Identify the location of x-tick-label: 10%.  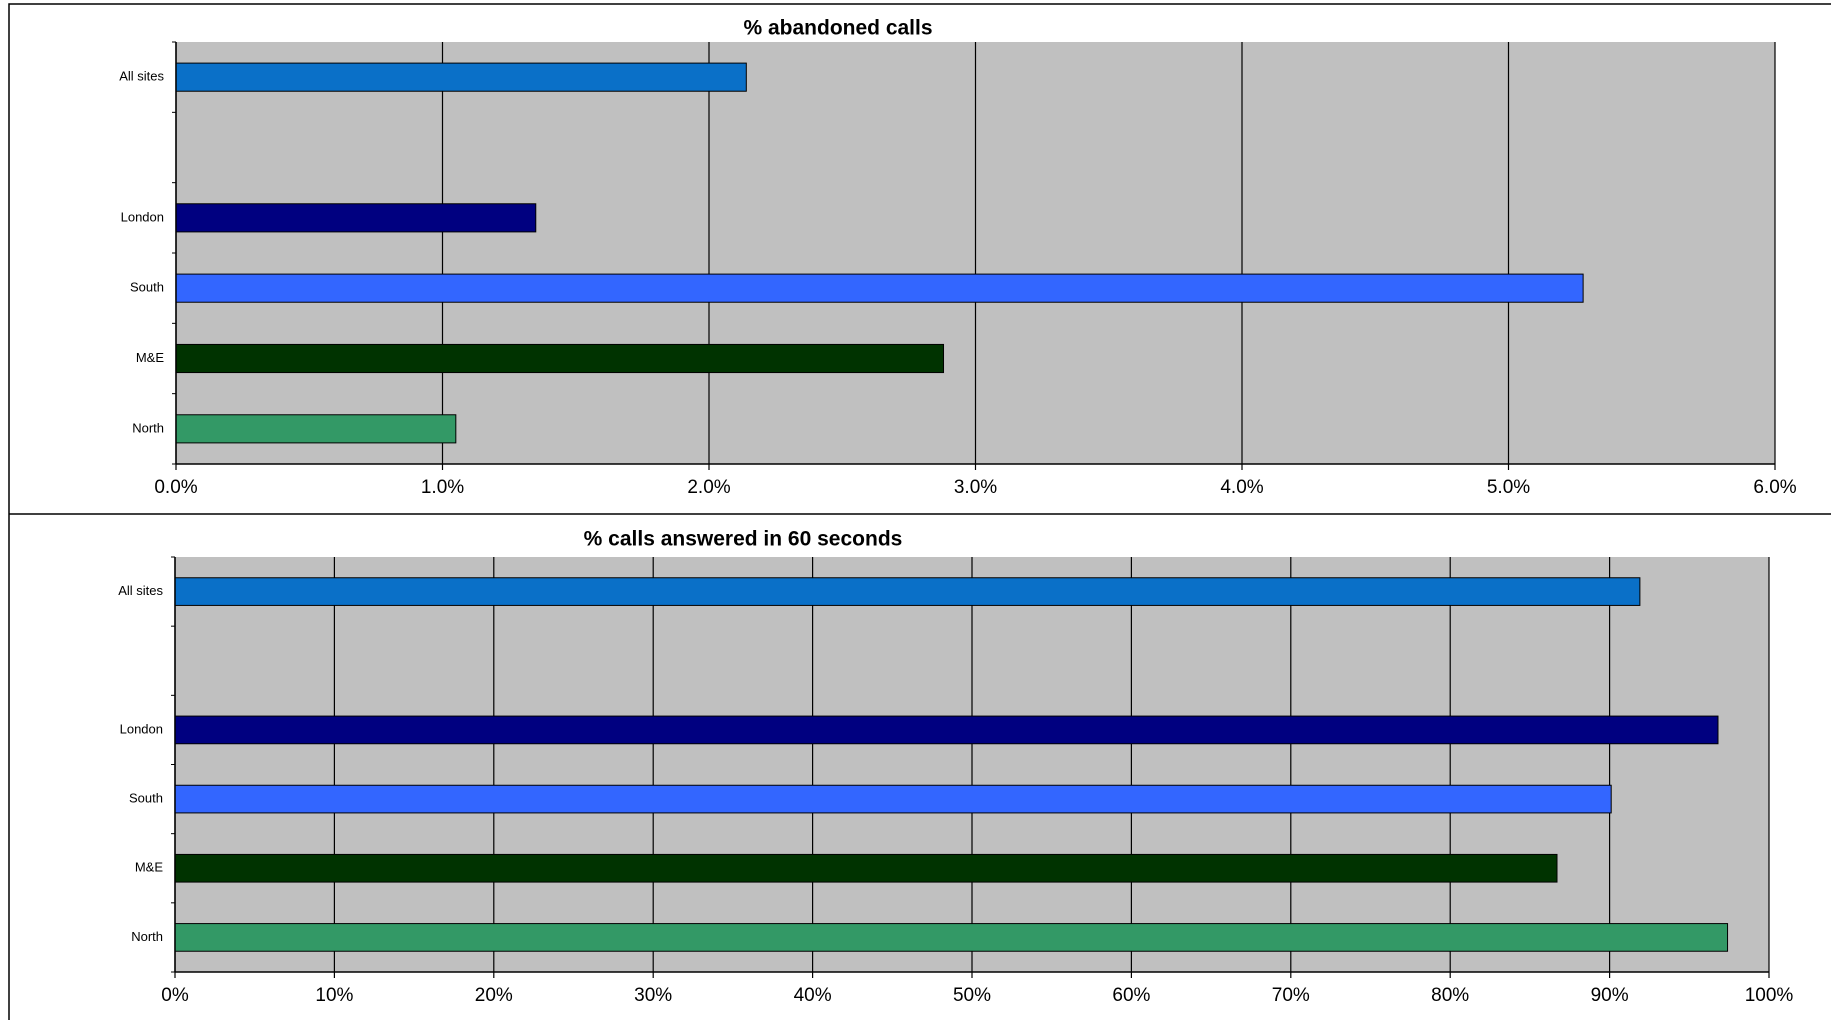
(334, 995).